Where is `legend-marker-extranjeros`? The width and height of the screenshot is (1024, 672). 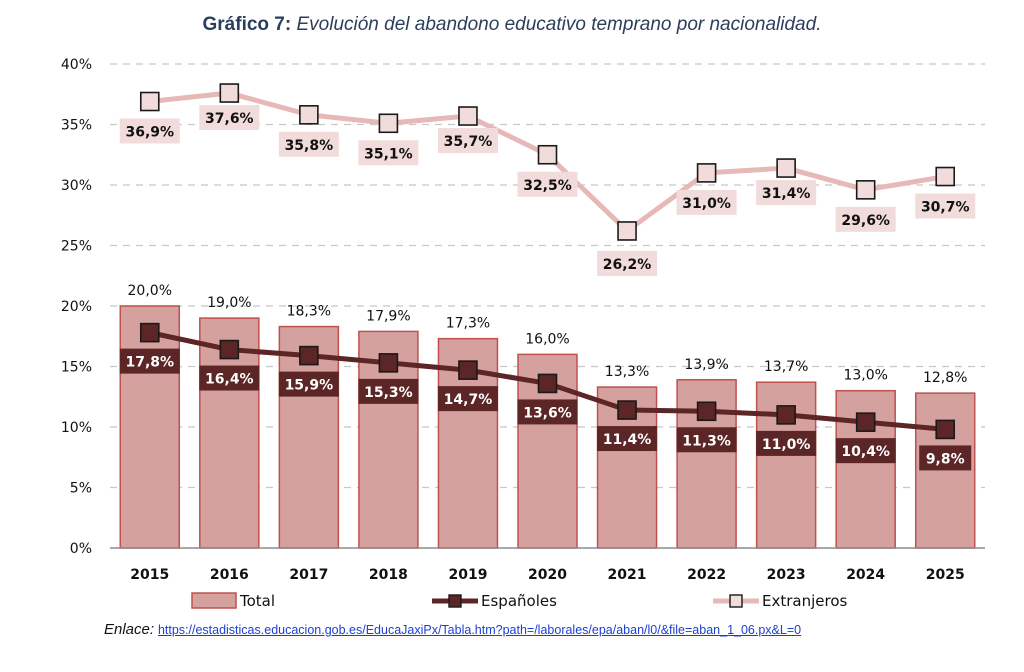 legend-marker-extranjeros is located at coordinates (736, 601).